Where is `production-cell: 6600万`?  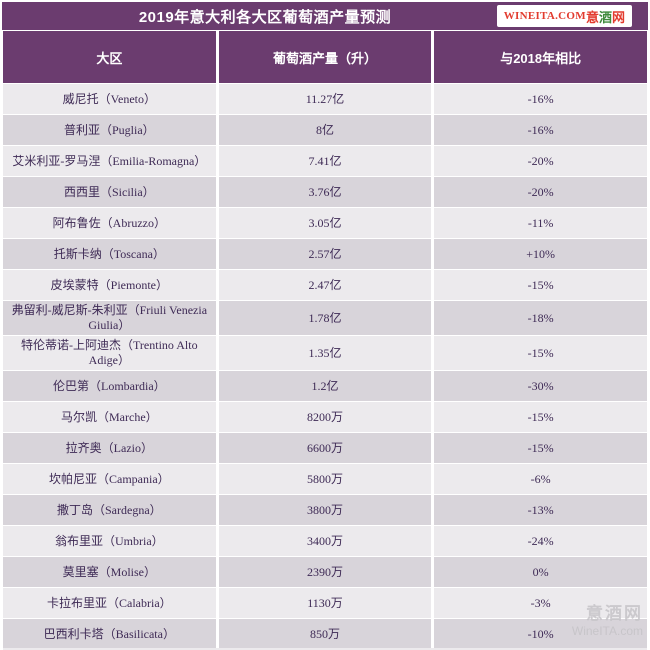 production-cell: 6600万 is located at coordinates (325, 448).